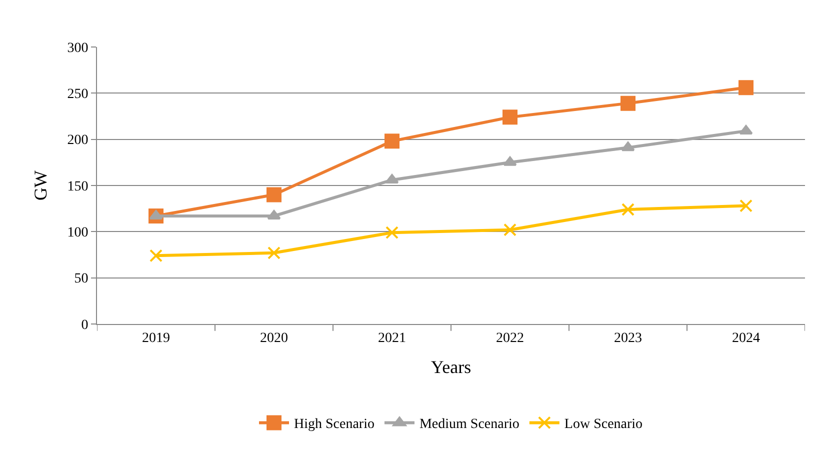  Describe the element at coordinates (274, 338) in the screenshot. I see `x-tick-label: 2020` at that location.